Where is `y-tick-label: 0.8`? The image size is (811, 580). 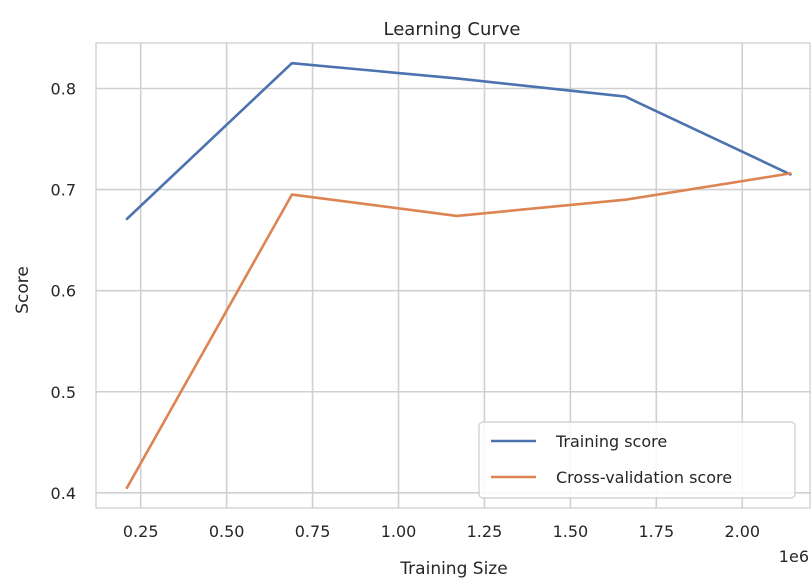 y-tick-label: 0.8 is located at coordinates (63, 88).